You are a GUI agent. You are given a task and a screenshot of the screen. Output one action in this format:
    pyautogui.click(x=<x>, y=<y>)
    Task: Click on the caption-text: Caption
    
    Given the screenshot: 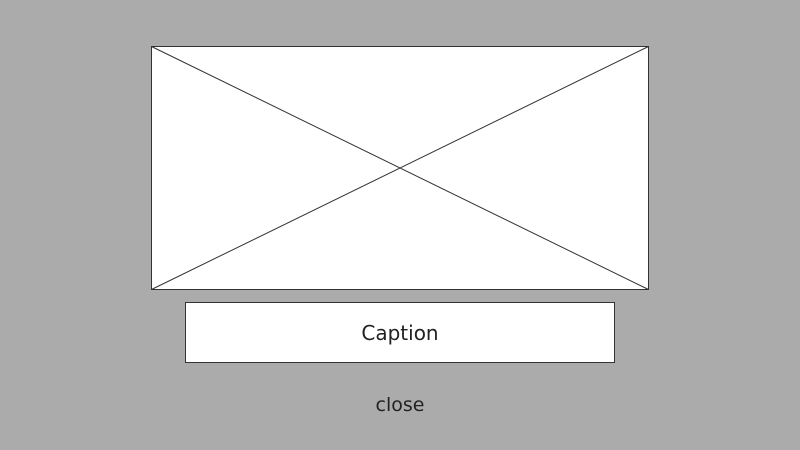 What is the action you would take?
    pyautogui.click(x=400, y=332)
    